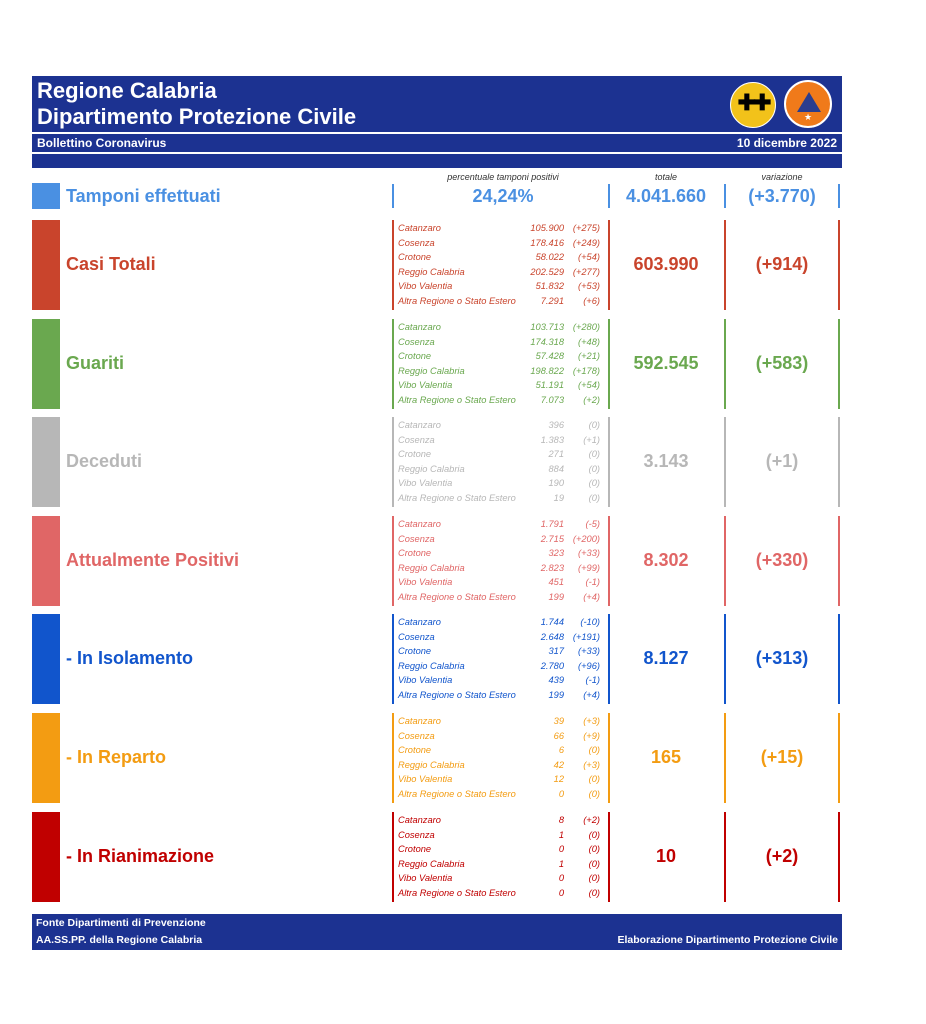 The image size is (926, 1024). Describe the element at coordinates (503, 849) in the screenshot. I see `breakdown-row: Crotone 0 (0)` at that location.